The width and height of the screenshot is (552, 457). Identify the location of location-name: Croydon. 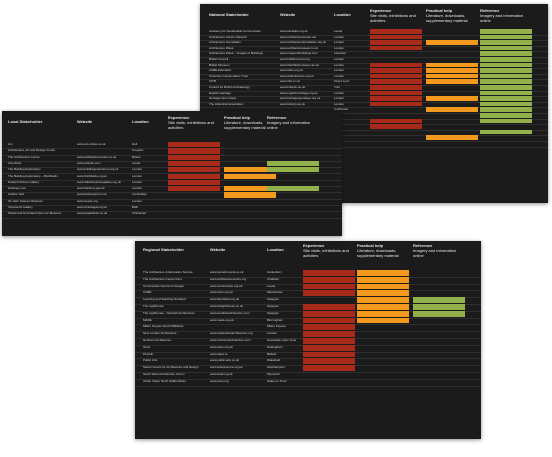
(138, 150).